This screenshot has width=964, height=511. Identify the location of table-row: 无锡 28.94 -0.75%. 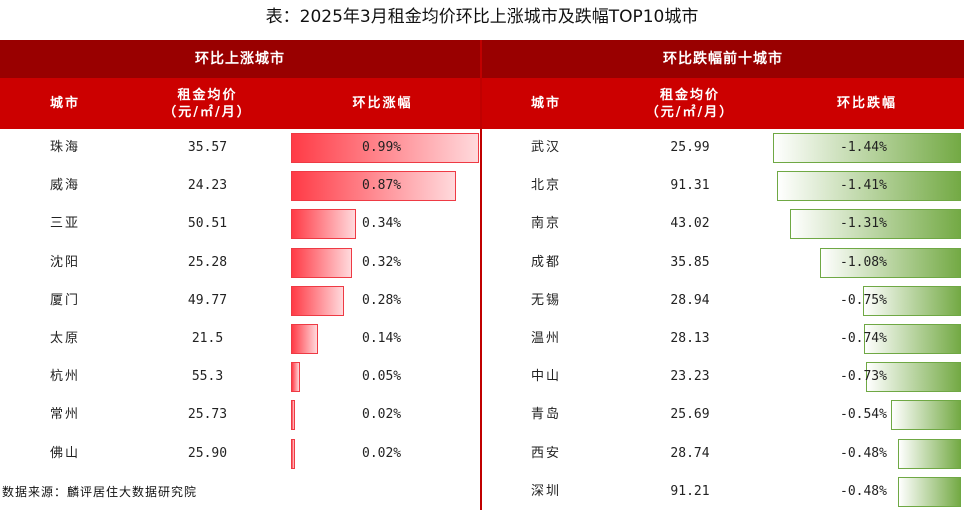
(723, 301).